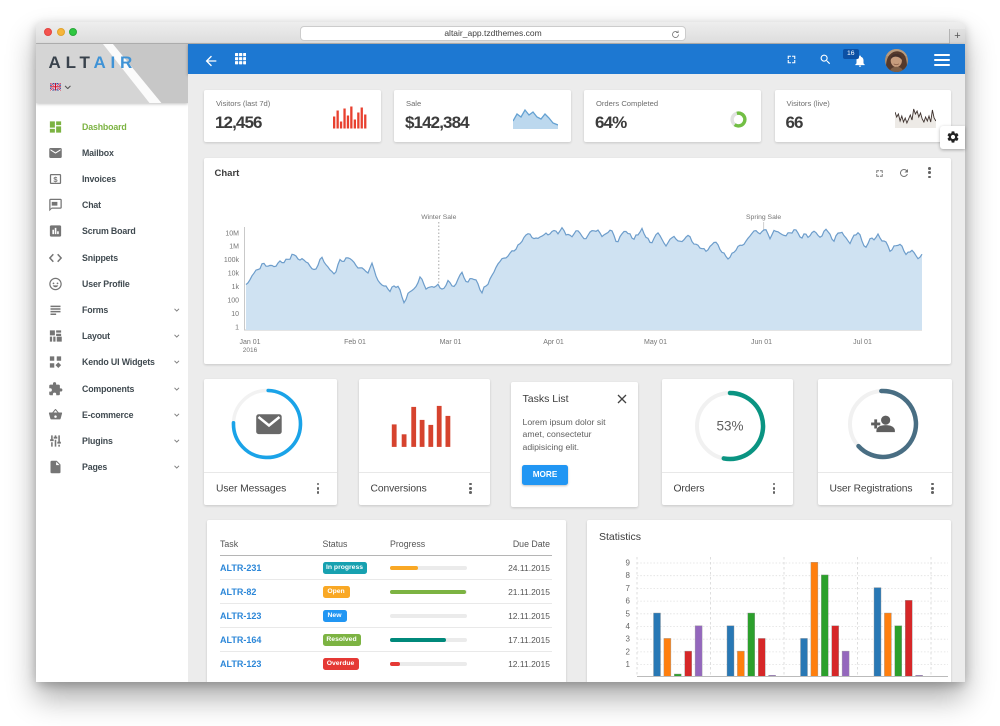 The height and width of the screenshot is (726, 1000). Describe the element at coordinates (628, 639) in the screenshot. I see `svg-text: 3` at that location.